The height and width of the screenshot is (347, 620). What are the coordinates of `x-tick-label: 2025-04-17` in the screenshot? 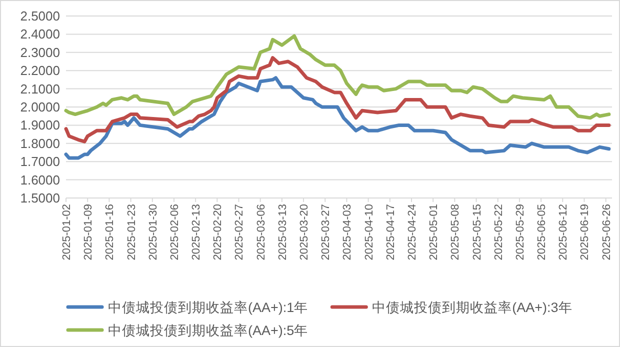 It's located at (390, 232).